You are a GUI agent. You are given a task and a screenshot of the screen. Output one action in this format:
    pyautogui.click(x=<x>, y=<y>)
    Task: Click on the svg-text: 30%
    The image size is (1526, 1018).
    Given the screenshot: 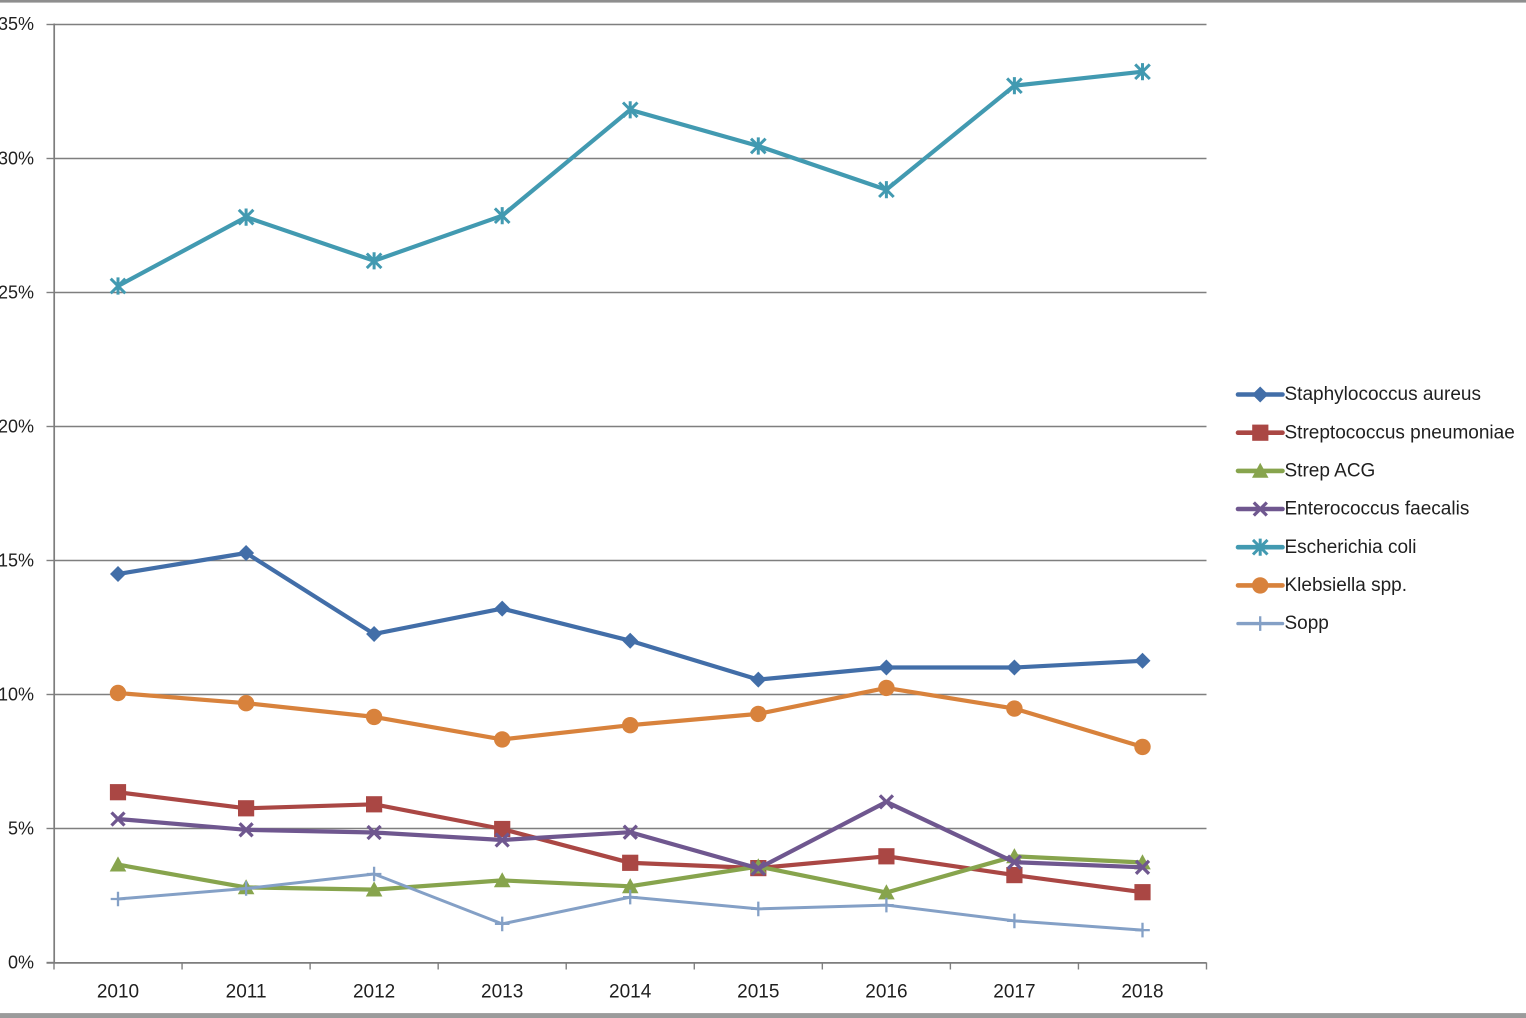 What is the action you would take?
    pyautogui.click(x=17, y=158)
    